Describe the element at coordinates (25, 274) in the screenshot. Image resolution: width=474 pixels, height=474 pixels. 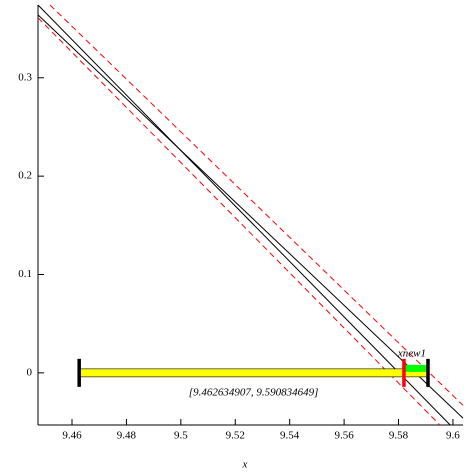
I see `y-tick-label: 0.1` at that location.